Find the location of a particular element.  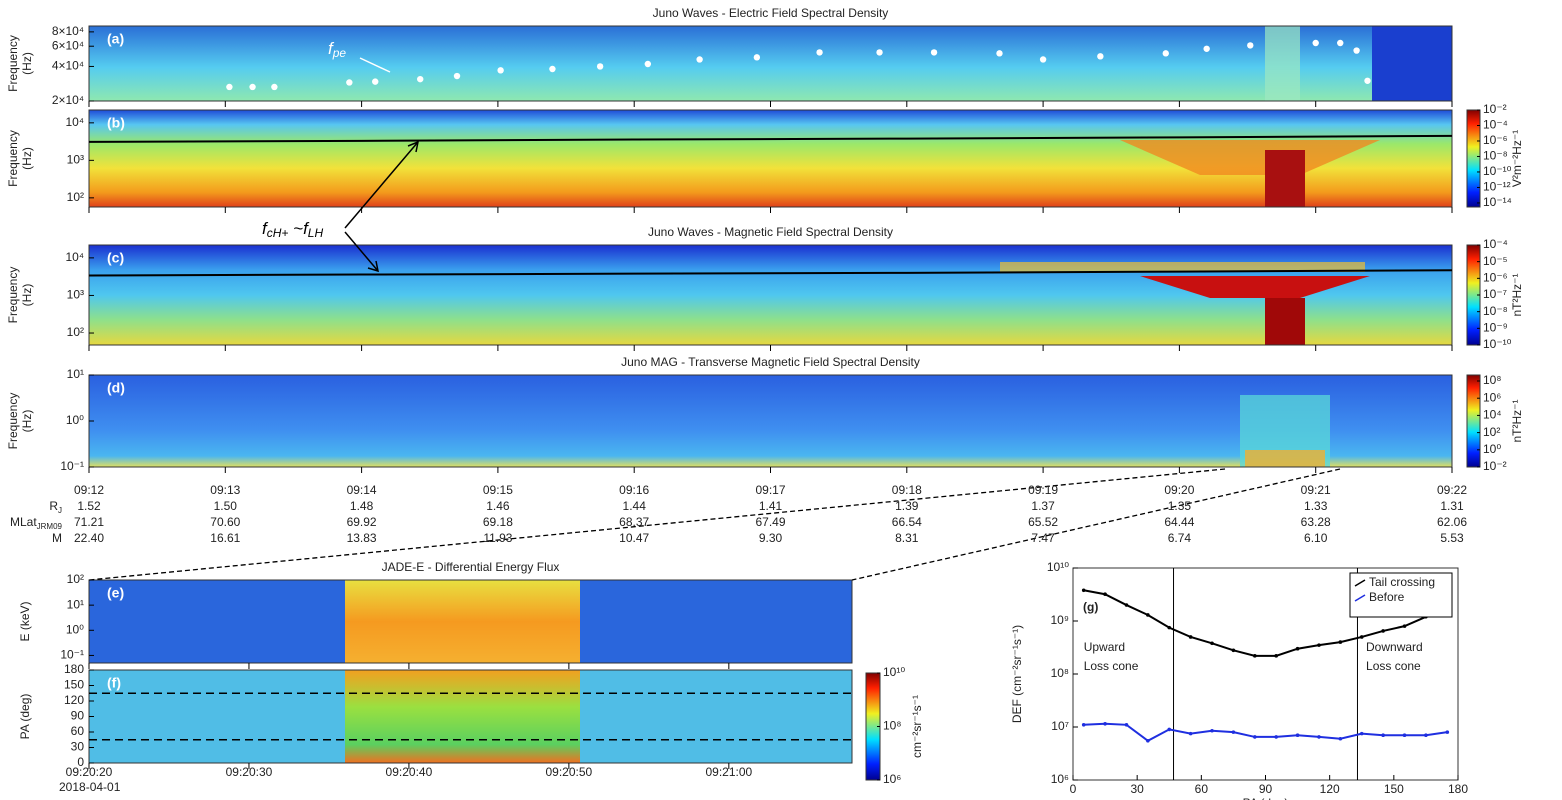

y-tick-label: 10⁸ is located at coordinates (1060, 673).